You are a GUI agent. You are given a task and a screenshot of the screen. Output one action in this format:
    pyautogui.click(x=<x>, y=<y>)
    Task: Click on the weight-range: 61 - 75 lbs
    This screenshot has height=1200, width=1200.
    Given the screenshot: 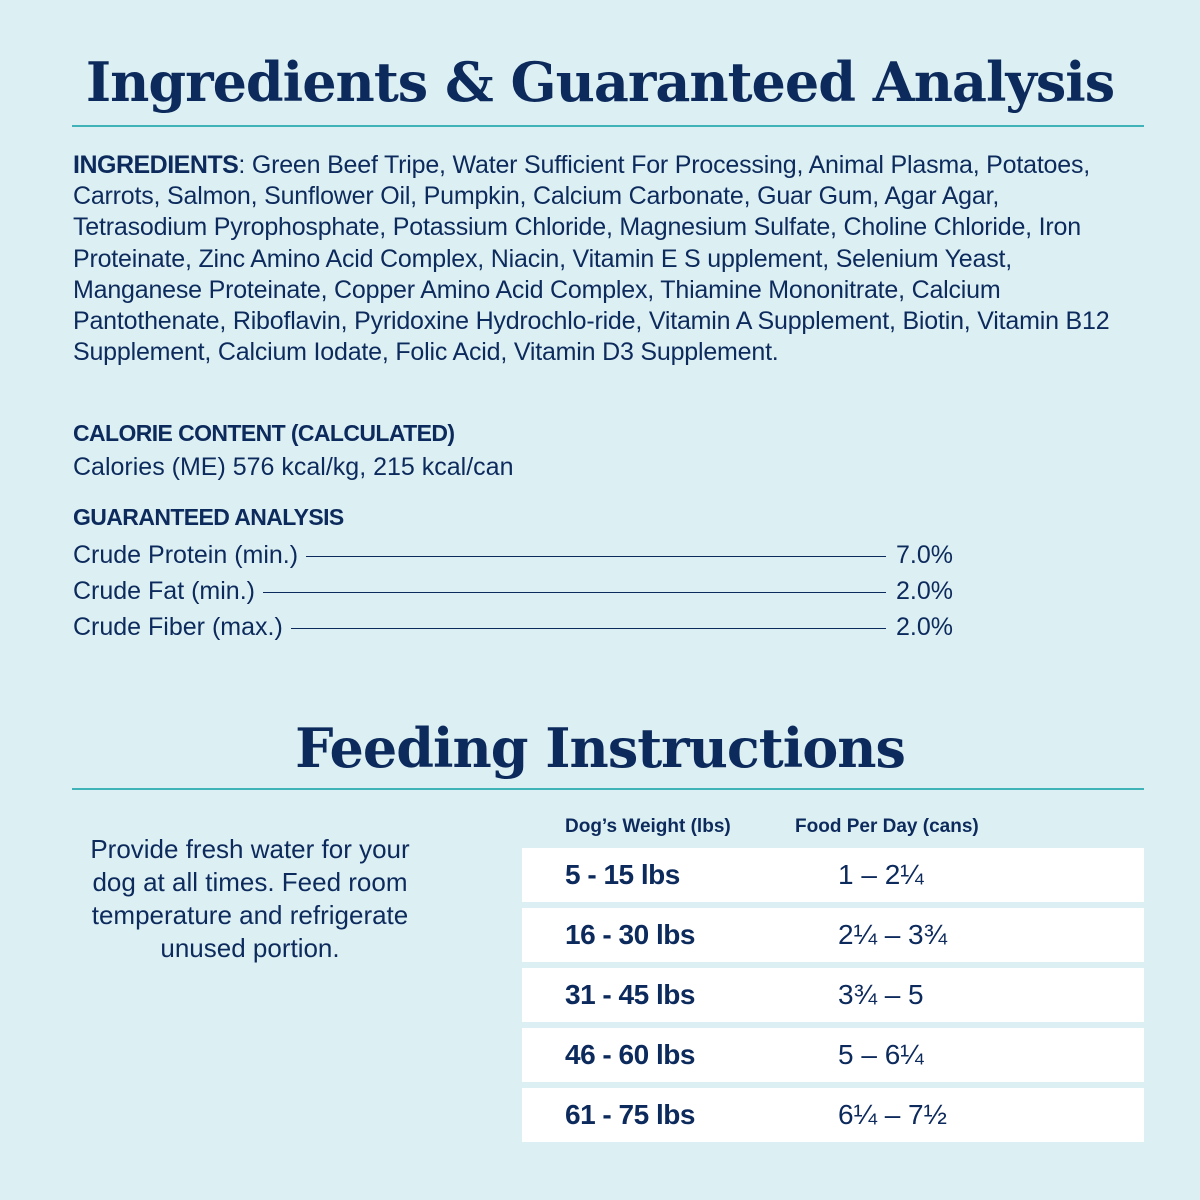 What is the action you would take?
    pyautogui.click(x=630, y=1114)
    